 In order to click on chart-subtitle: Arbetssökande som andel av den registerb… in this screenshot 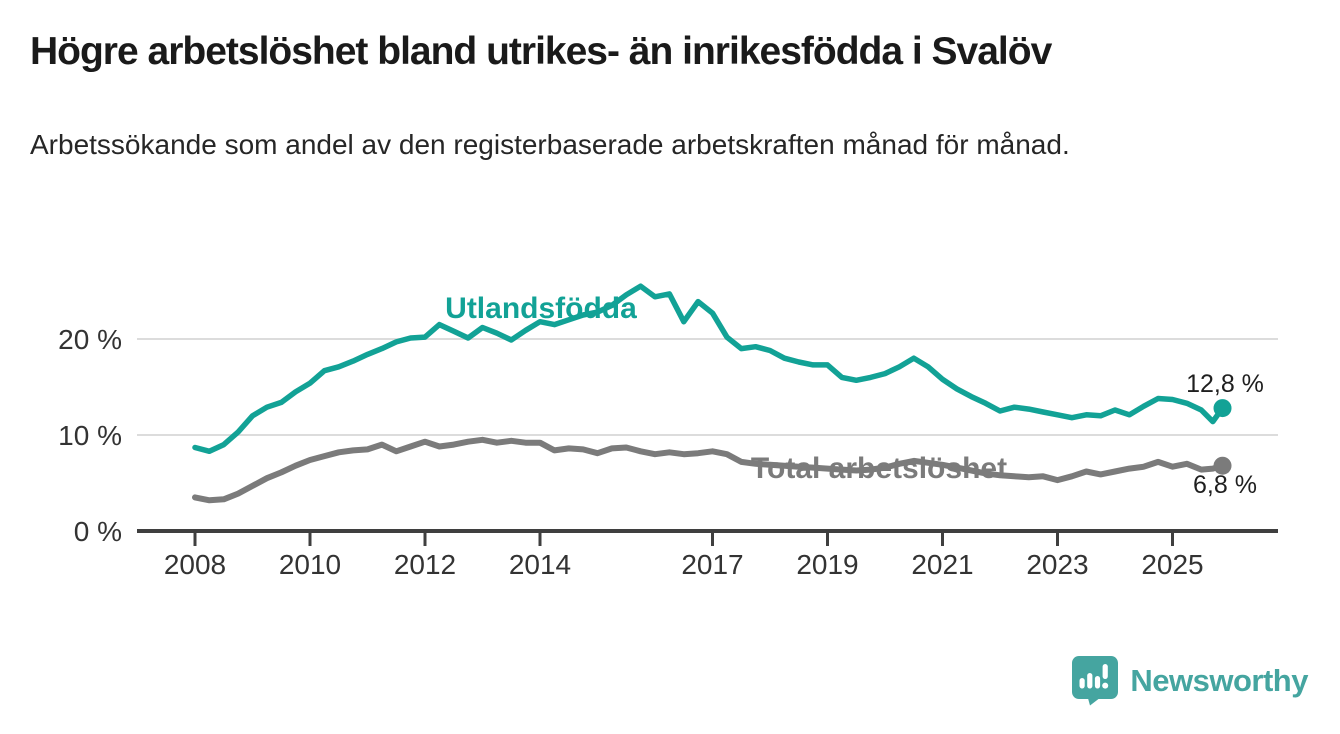, I will do `click(550, 144)`.